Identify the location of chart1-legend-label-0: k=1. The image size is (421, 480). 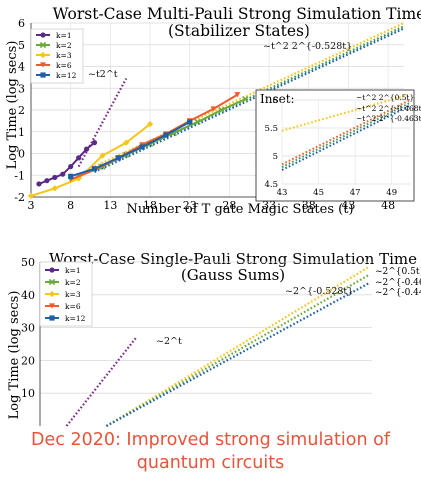
(64, 35).